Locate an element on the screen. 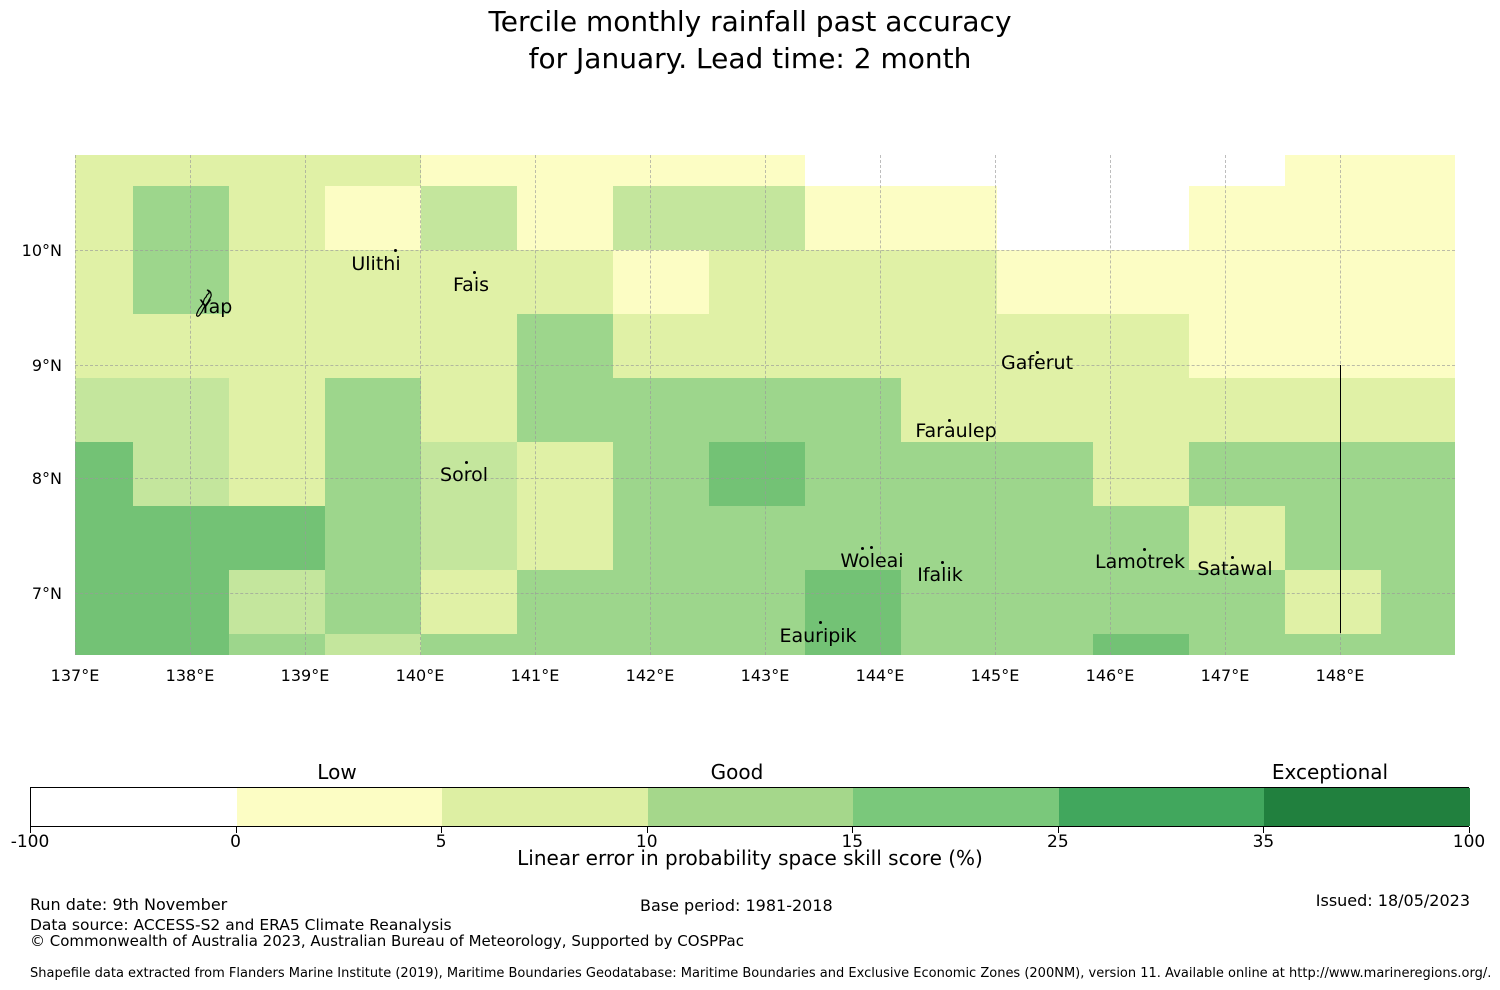  y-tick-label: 8°N is located at coordinates (46, 478).